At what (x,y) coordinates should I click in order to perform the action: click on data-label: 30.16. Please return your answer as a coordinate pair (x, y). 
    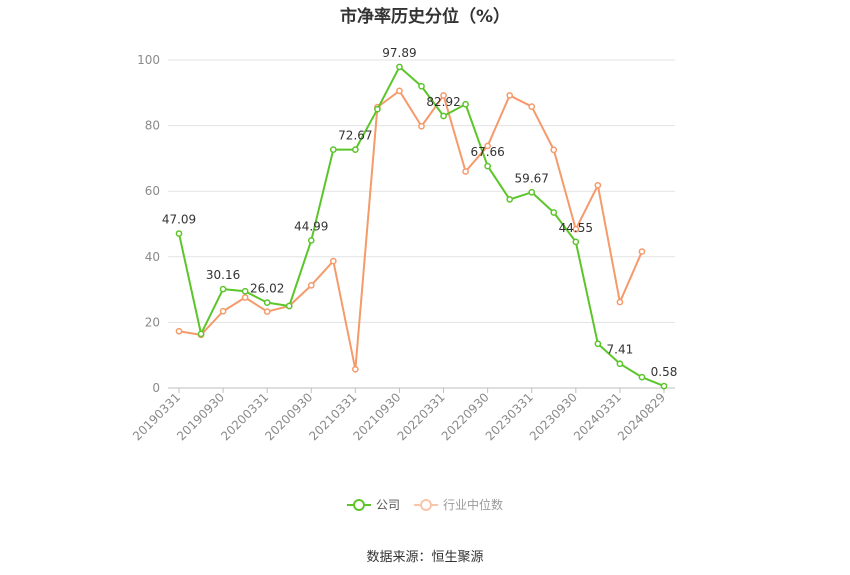
    Looking at the image, I should click on (223, 275).